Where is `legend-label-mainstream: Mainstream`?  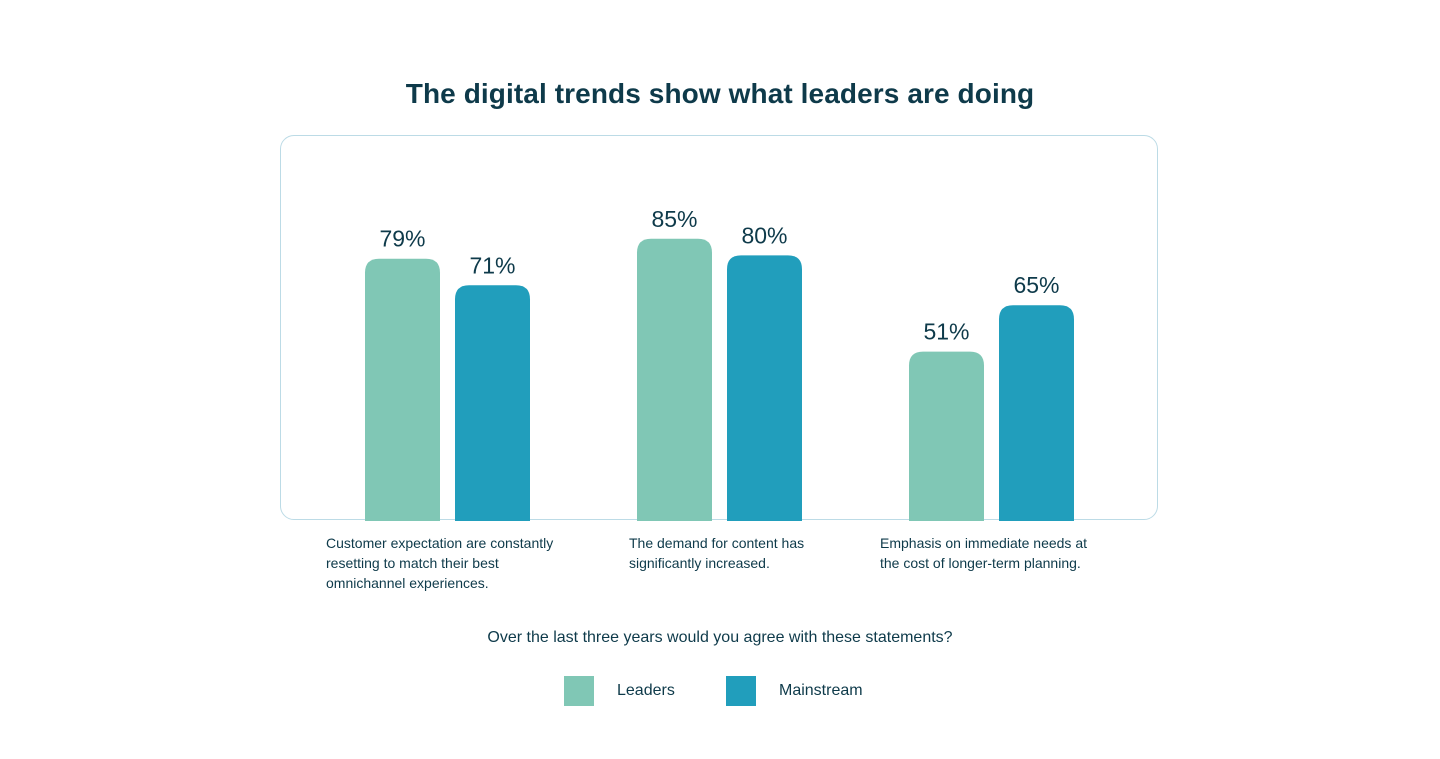 legend-label-mainstream: Mainstream is located at coordinates (821, 690).